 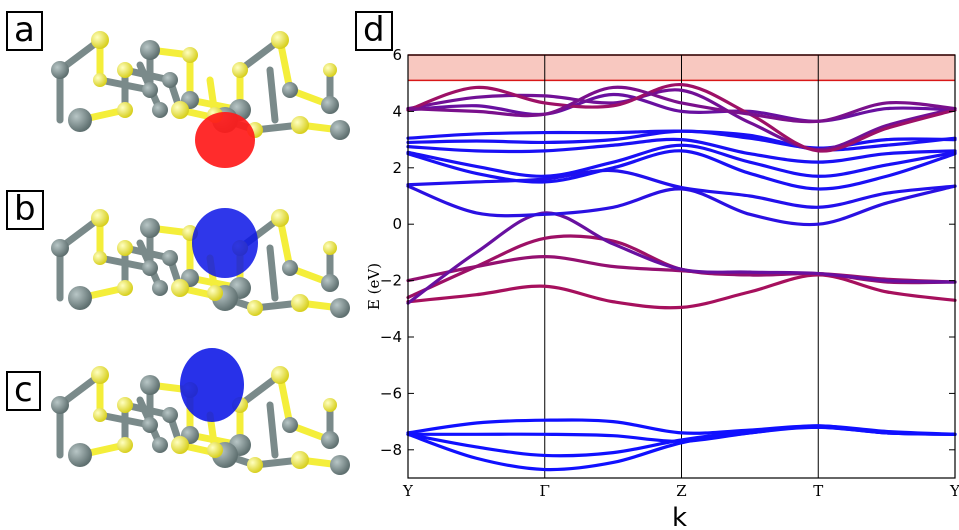 What do you see at coordinates (397, 111) in the screenshot?
I see `y-tick-label: 4` at bounding box center [397, 111].